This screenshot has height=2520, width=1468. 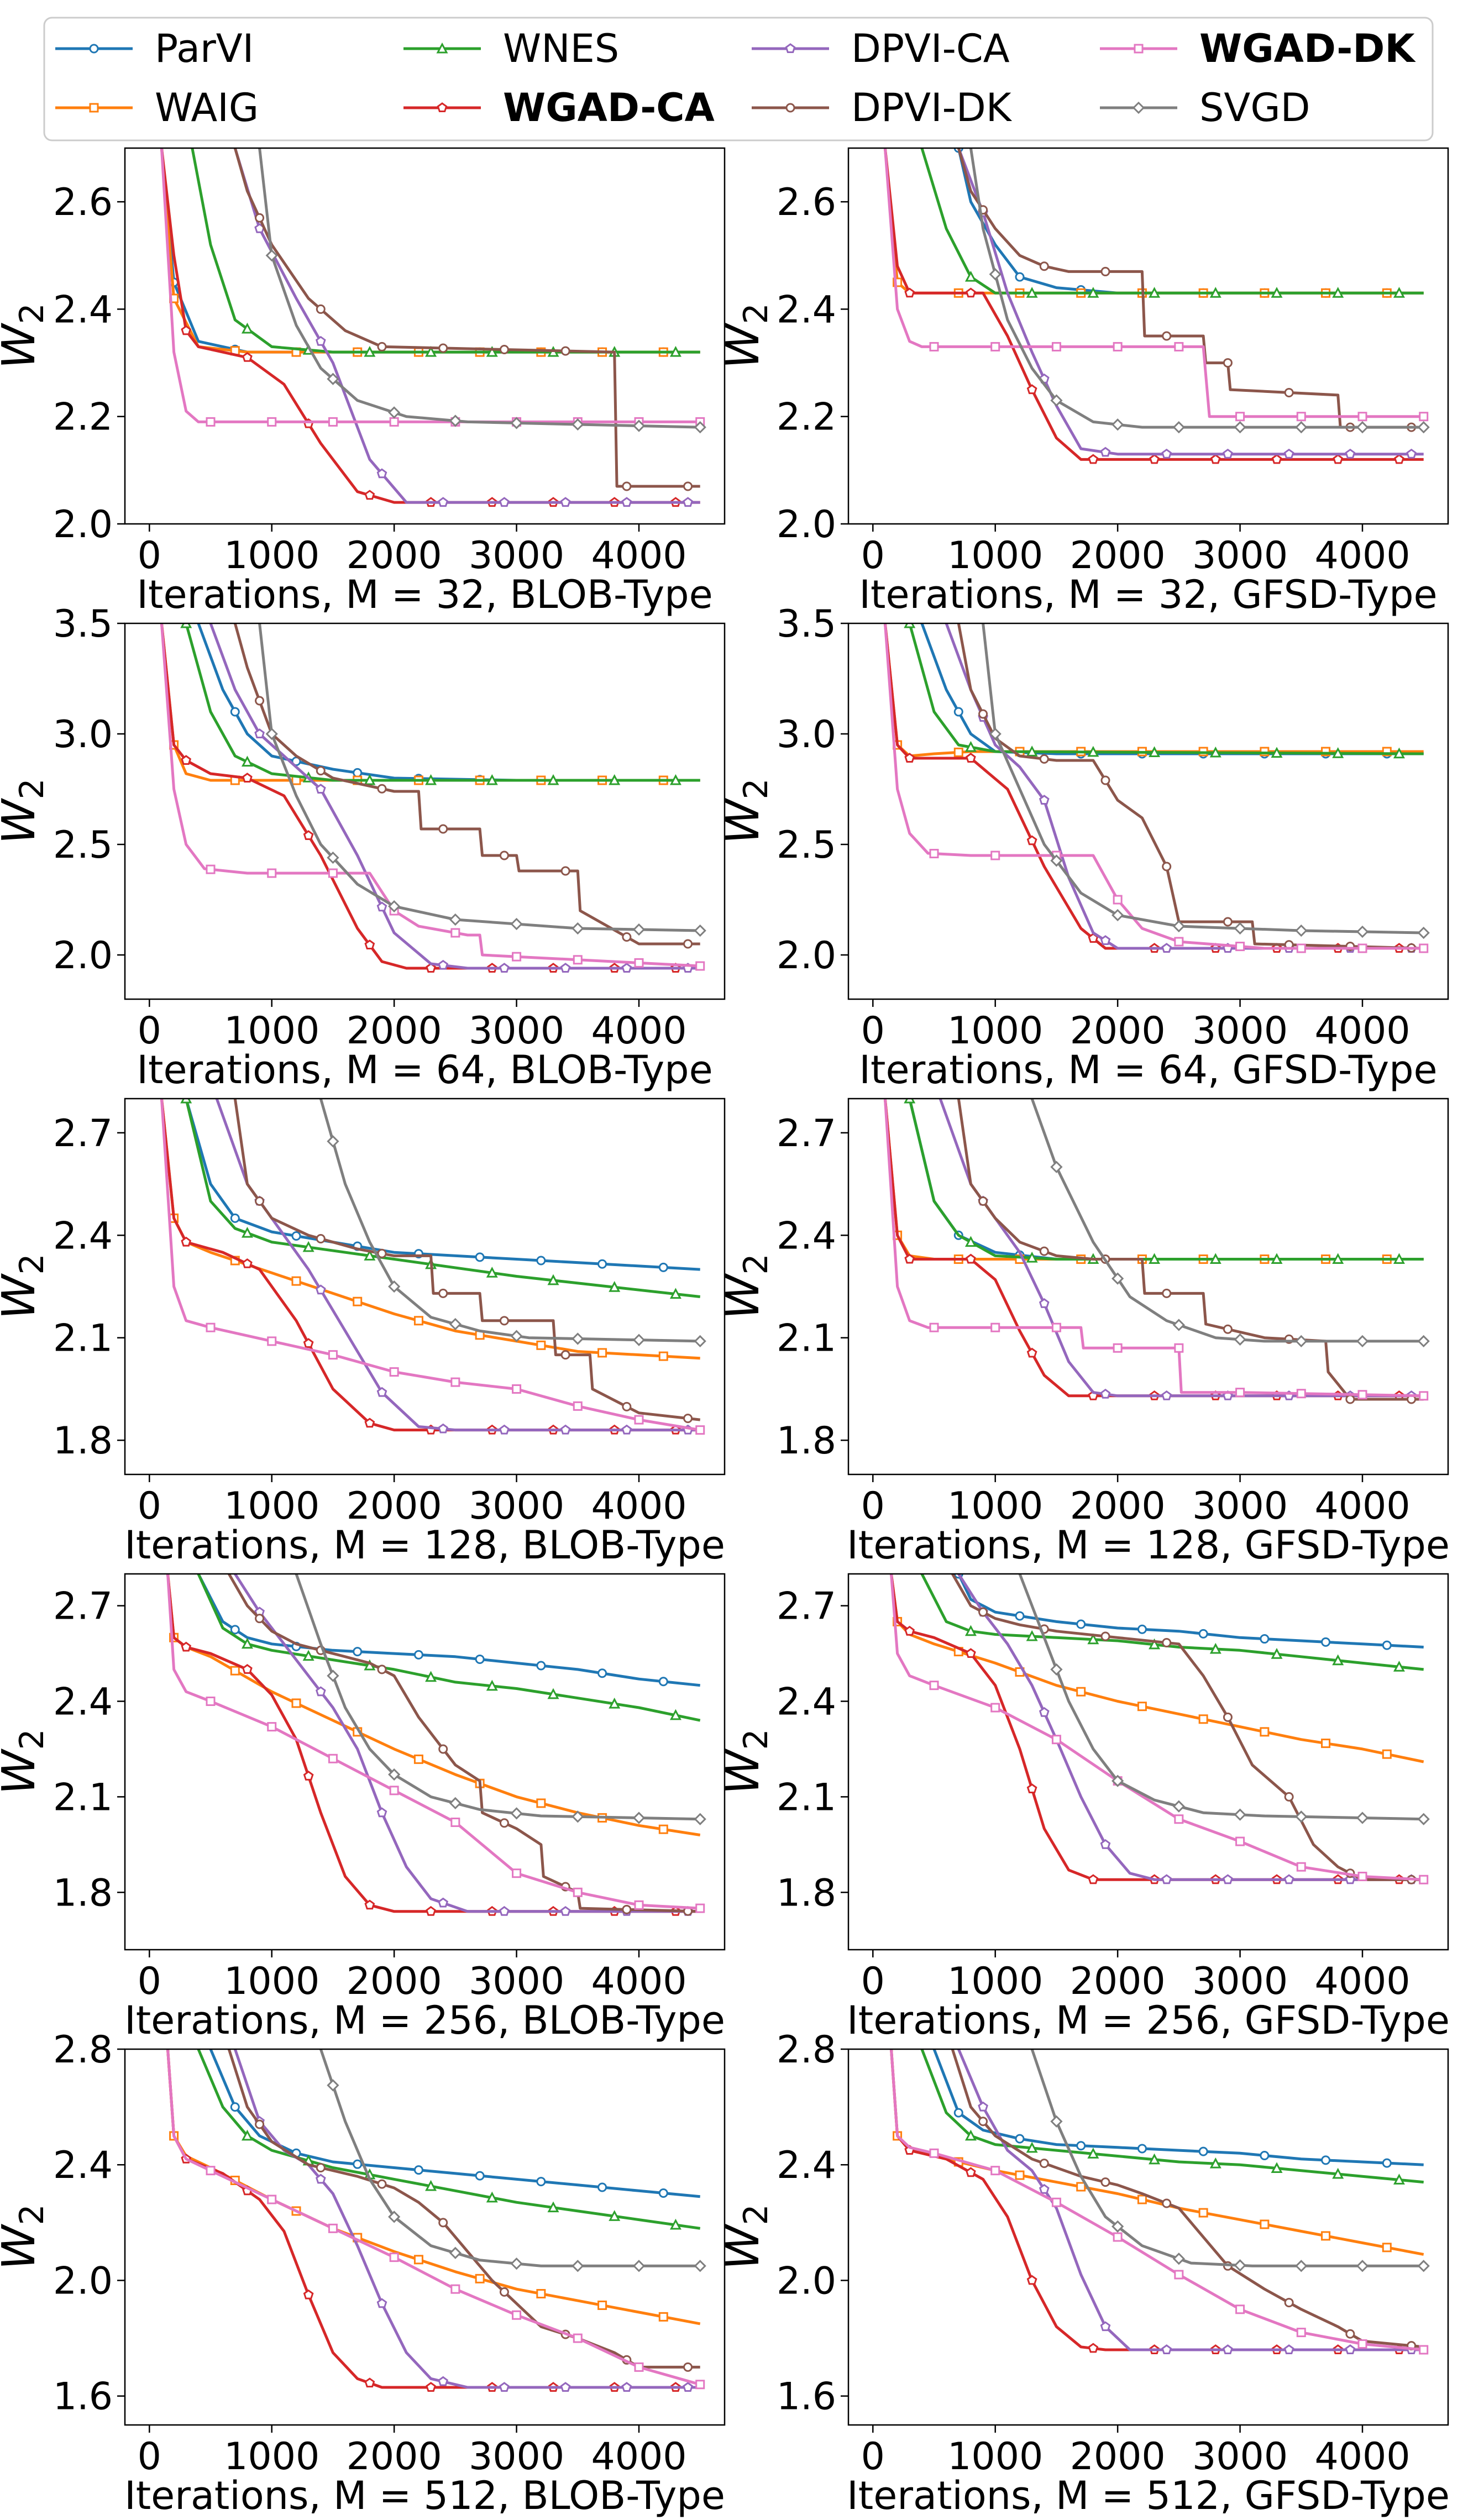 I want to click on y-tick-label: 2.1, so click(x=806, y=1339).